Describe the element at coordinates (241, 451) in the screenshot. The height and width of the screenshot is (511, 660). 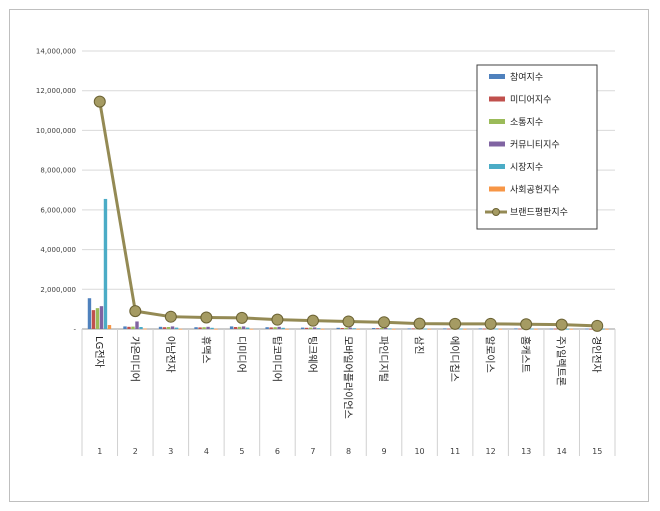
I see `category-number: 5` at that location.